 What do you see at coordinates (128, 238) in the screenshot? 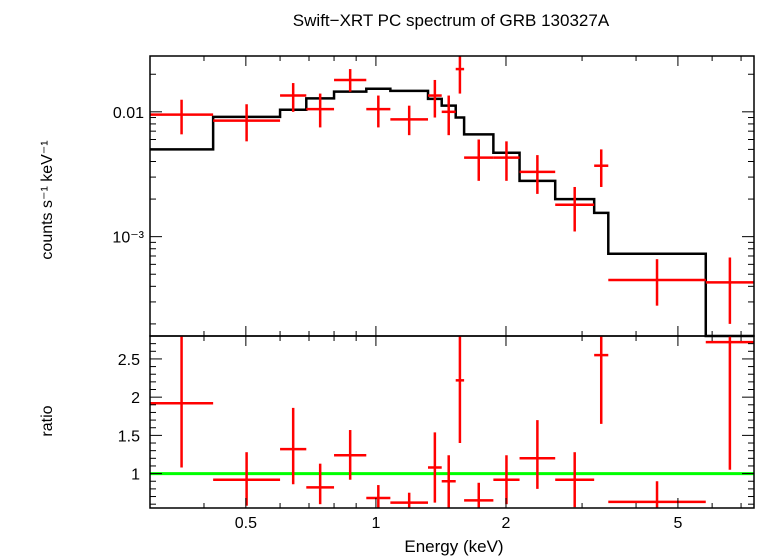
I see `y-tick-label: 10⁻³` at bounding box center [128, 238].